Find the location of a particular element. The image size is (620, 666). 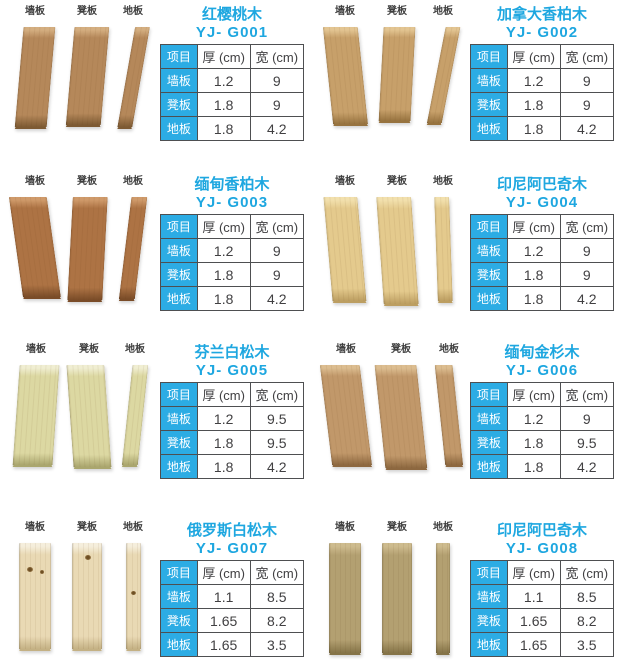

spec-panel: 缅甸香柏木 YJ- G003 项目 厚 (cm) 宽 (cm) 墙板 1.2 9 is located at coordinates (232, 253).